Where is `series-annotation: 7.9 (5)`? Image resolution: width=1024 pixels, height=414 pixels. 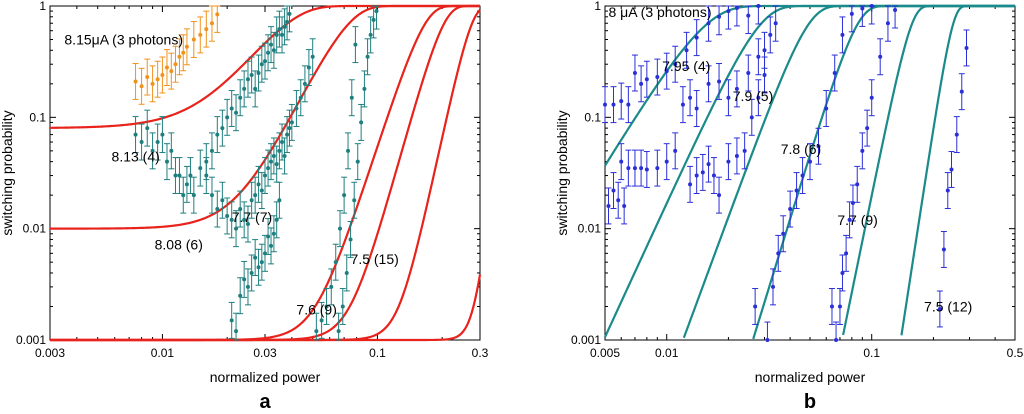
series-annotation: 7.9 (5) is located at coordinates (753, 96).